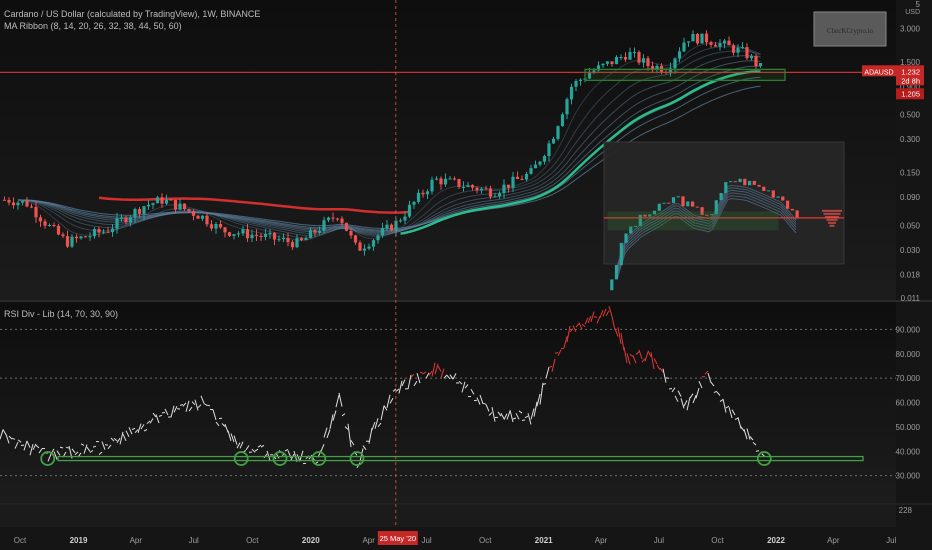 This screenshot has height=550, width=932. I want to click on ma-slow-line, so click(254, 205).